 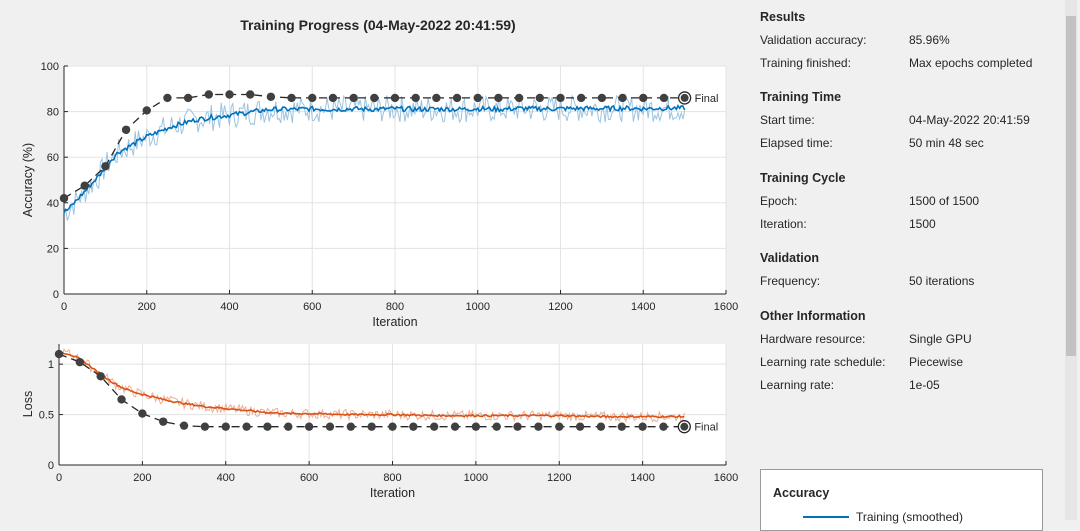 I want to click on training-time-heading: Training Time, so click(x=801, y=97).